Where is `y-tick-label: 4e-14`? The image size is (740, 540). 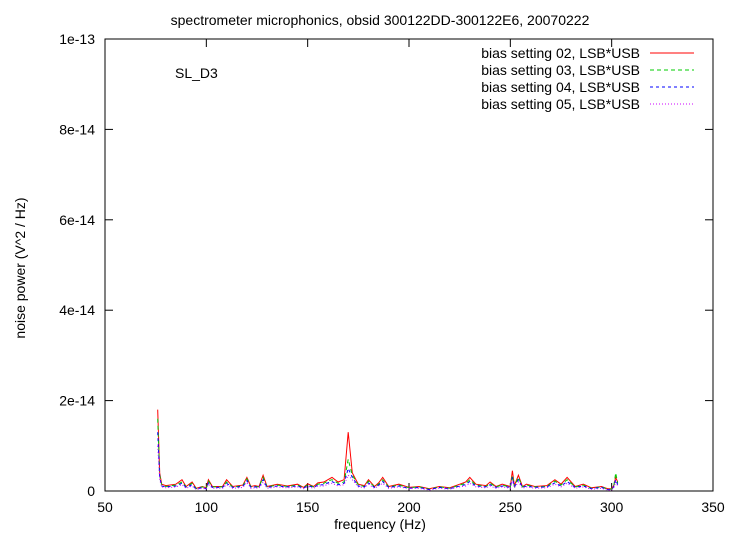
y-tick-label: 4e-14 is located at coordinates (77, 310).